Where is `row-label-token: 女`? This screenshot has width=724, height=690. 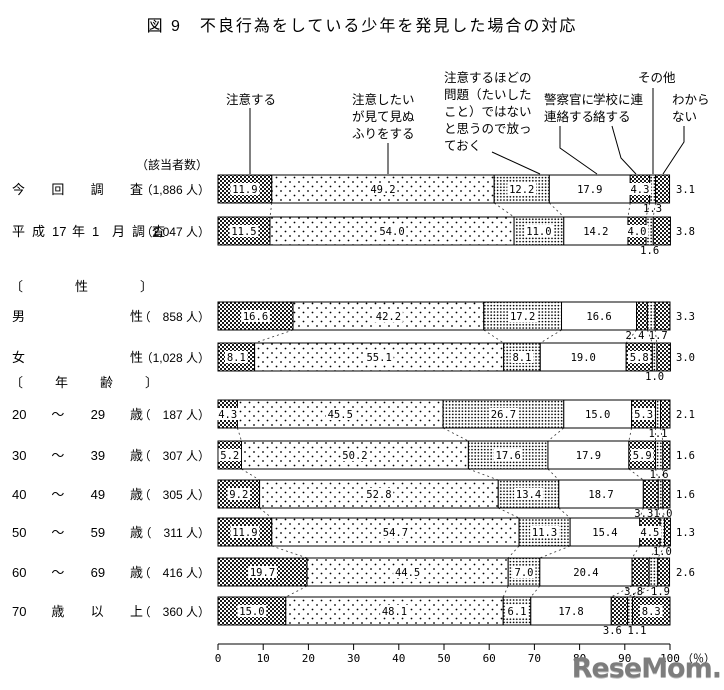 row-label-token: 女 is located at coordinates (18, 357).